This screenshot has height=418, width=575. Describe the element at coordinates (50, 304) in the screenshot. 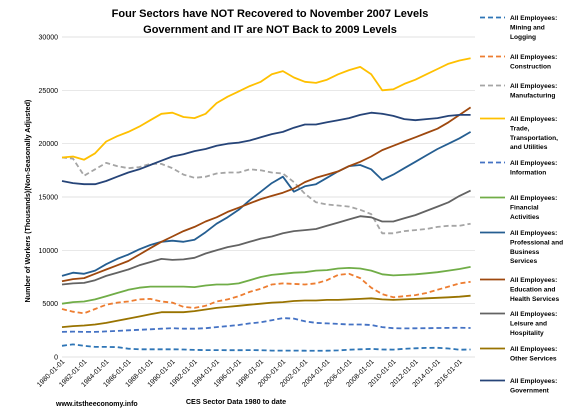

I see `y-tick-label: 5000` at that location.